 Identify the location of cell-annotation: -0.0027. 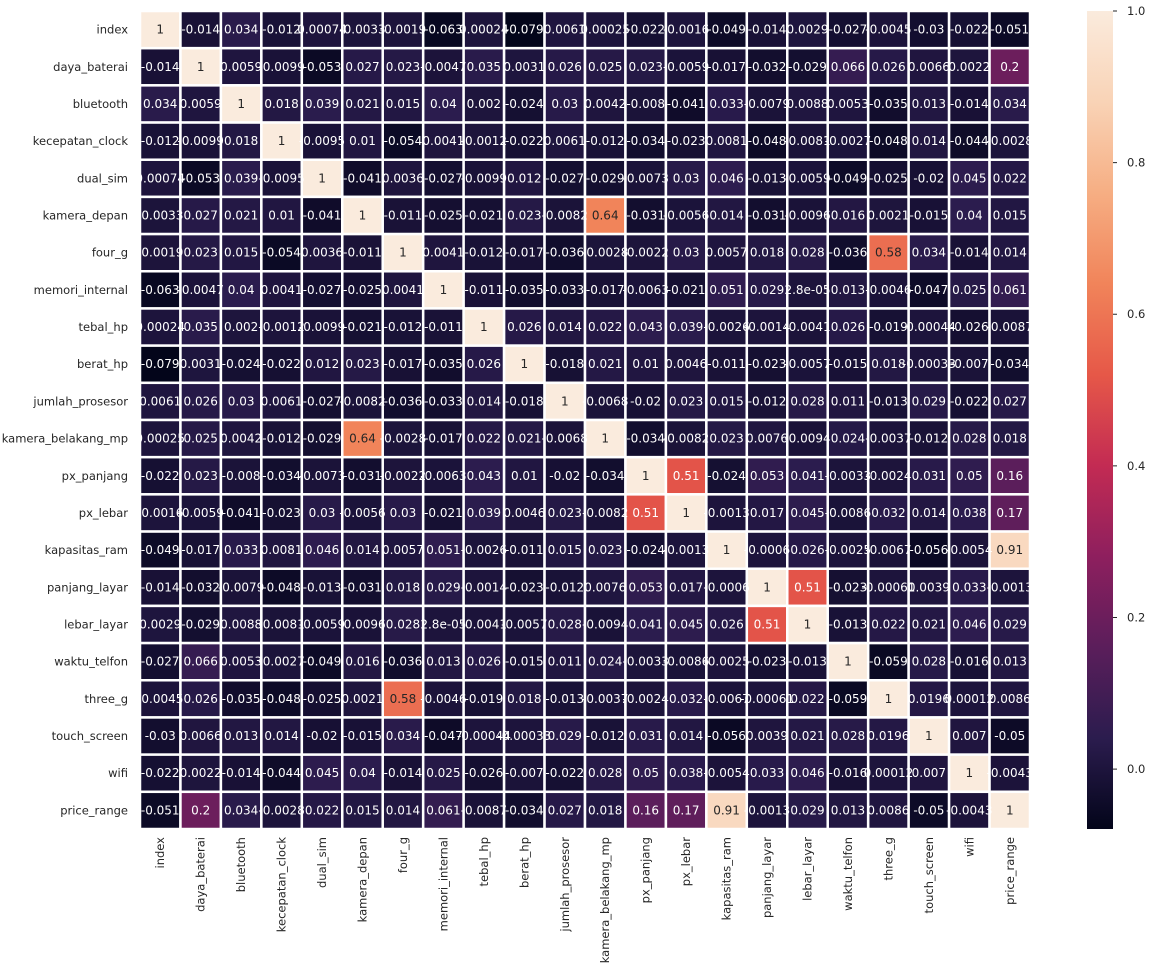
(848, 141).